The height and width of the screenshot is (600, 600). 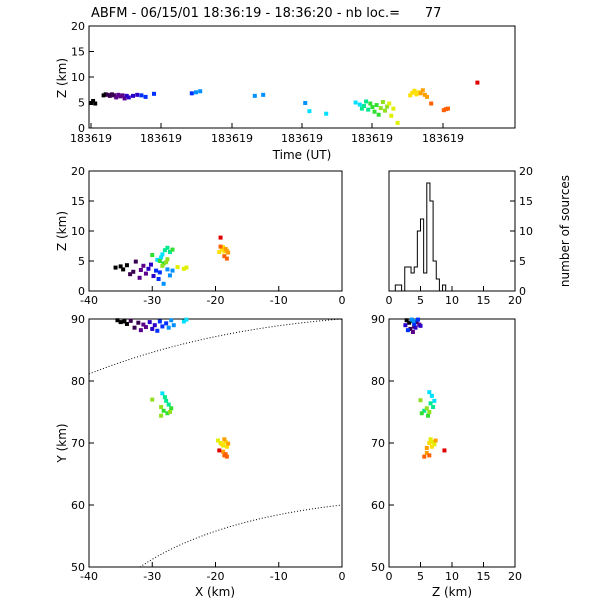 What do you see at coordinates (62, 443) in the screenshot?
I see `plan-view-y-axis-label: Y (km)` at bounding box center [62, 443].